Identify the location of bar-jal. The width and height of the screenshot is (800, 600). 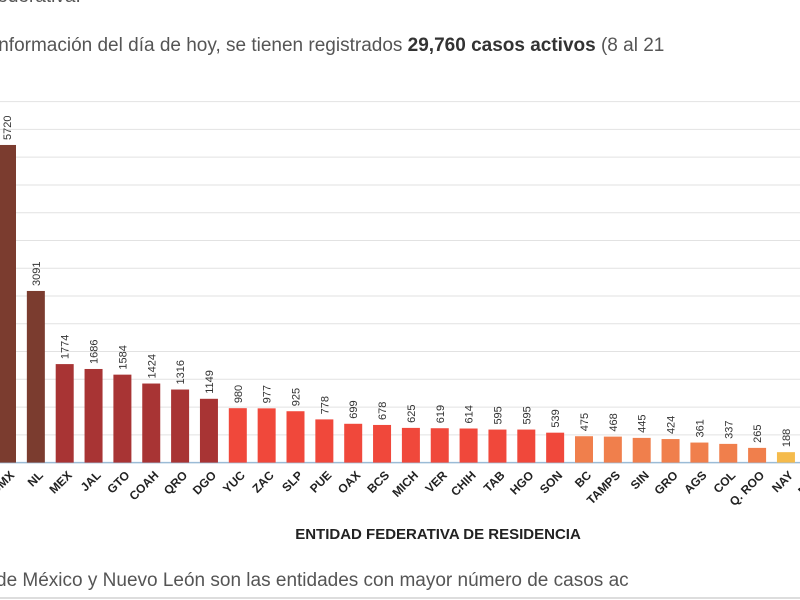
(93, 415).